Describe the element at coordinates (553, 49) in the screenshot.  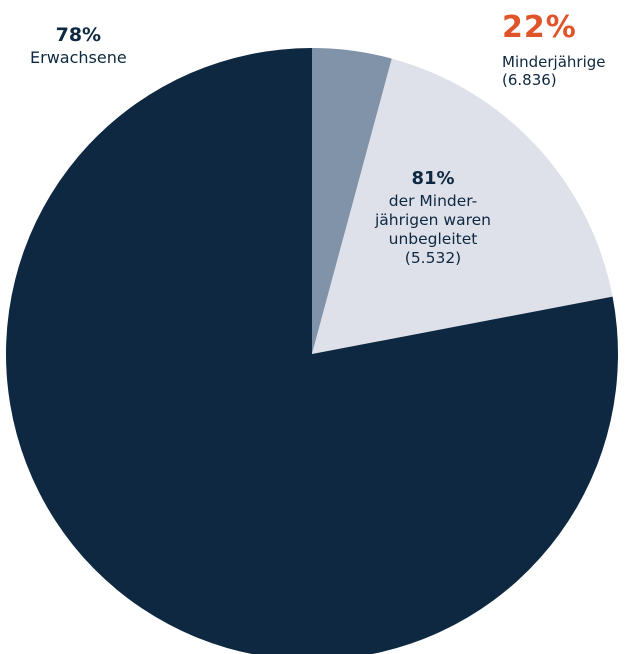
I see `minors-label: 22% Minderjährige (6.836)` at that location.